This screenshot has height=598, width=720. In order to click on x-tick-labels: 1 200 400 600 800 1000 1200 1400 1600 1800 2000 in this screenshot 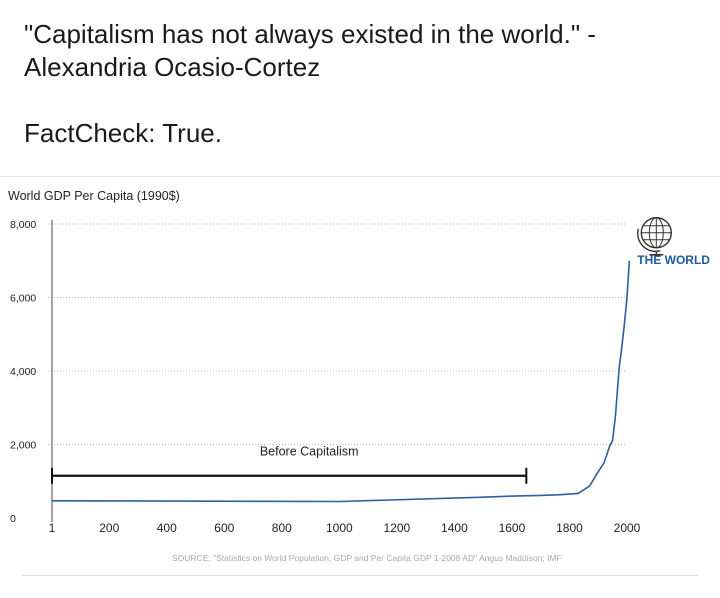, I will do `click(345, 528)`.